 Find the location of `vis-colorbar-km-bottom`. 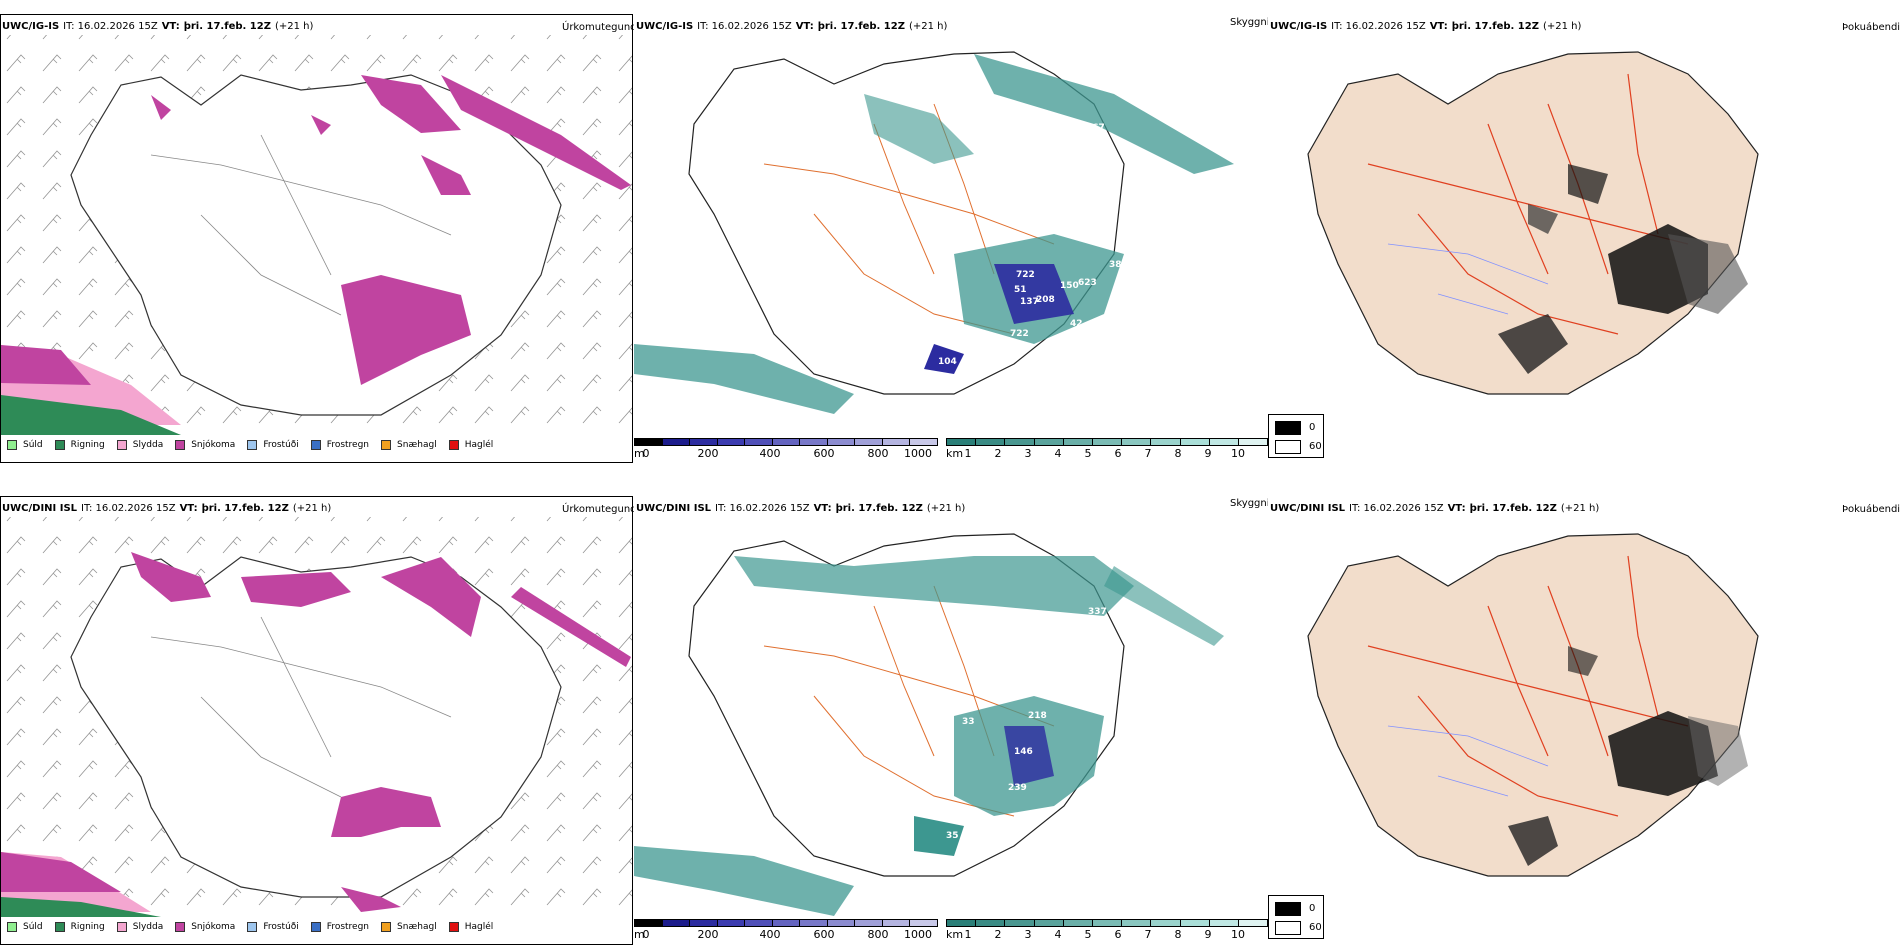

vis-colorbar-km-bottom is located at coordinates (1107, 923).